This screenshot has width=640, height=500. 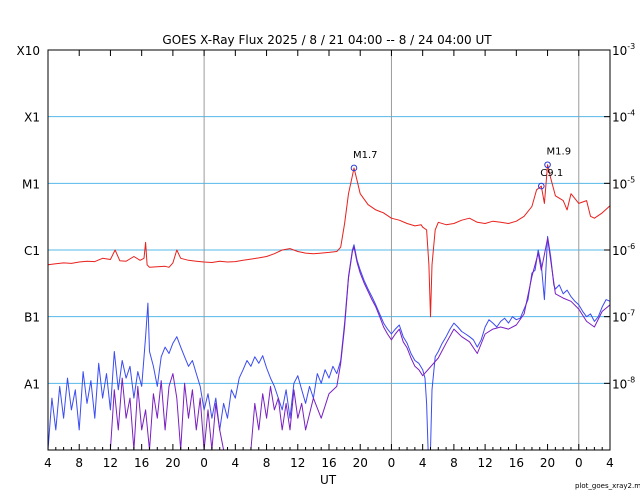 I want to click on class-label-a1: A1, so click(x=32, y=384).